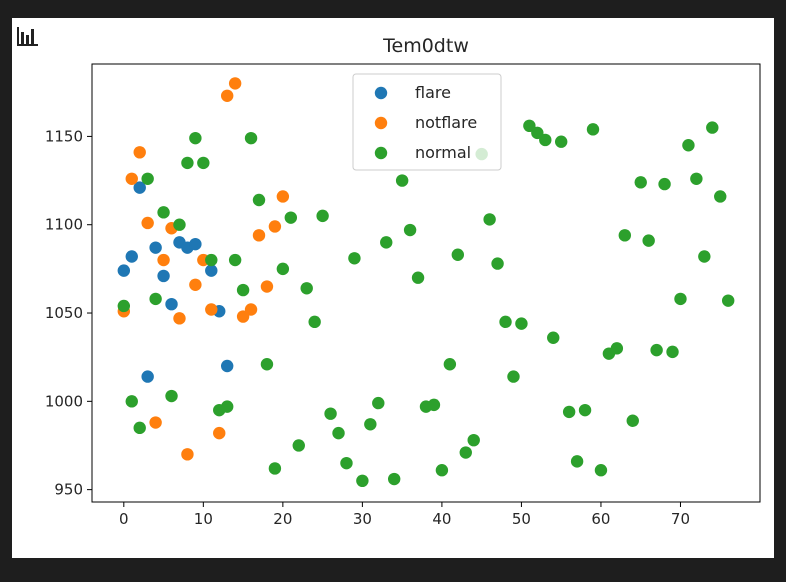 This screenshot has height=582, width=786. What do you see at coordinates (521, 519) in the screenshot?
I see `x-tick-label: 50` at bounding box center [521, 519].